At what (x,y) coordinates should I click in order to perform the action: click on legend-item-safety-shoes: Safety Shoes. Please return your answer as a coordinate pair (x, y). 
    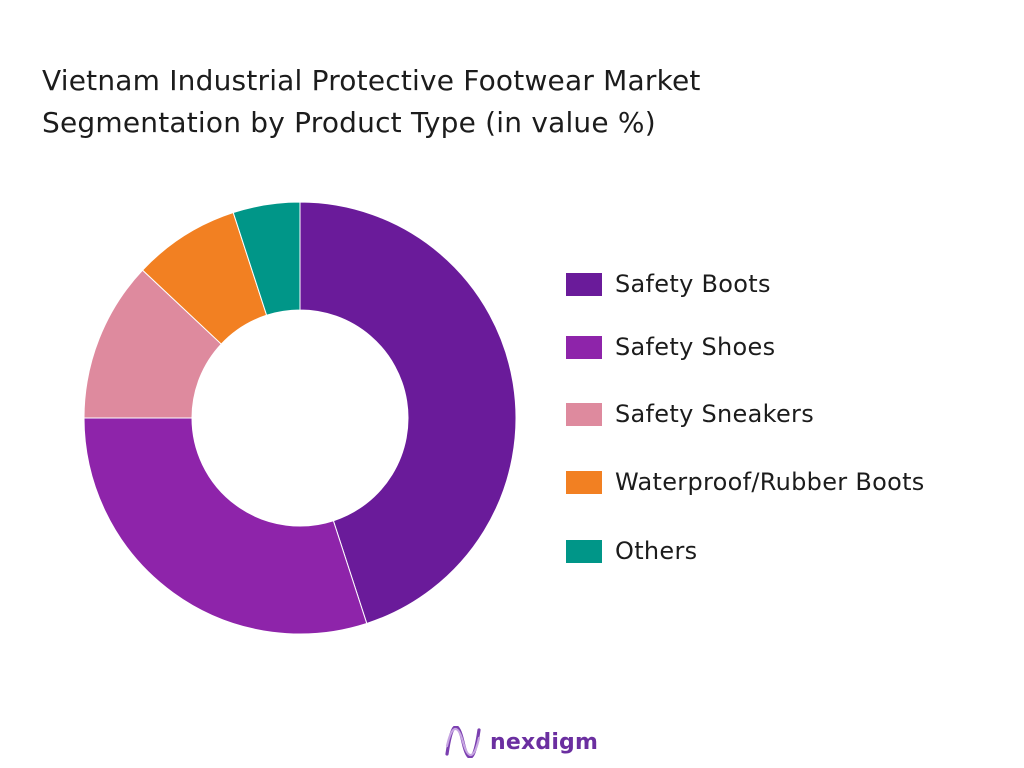
    Looking at the image, I should click on (786, 347).